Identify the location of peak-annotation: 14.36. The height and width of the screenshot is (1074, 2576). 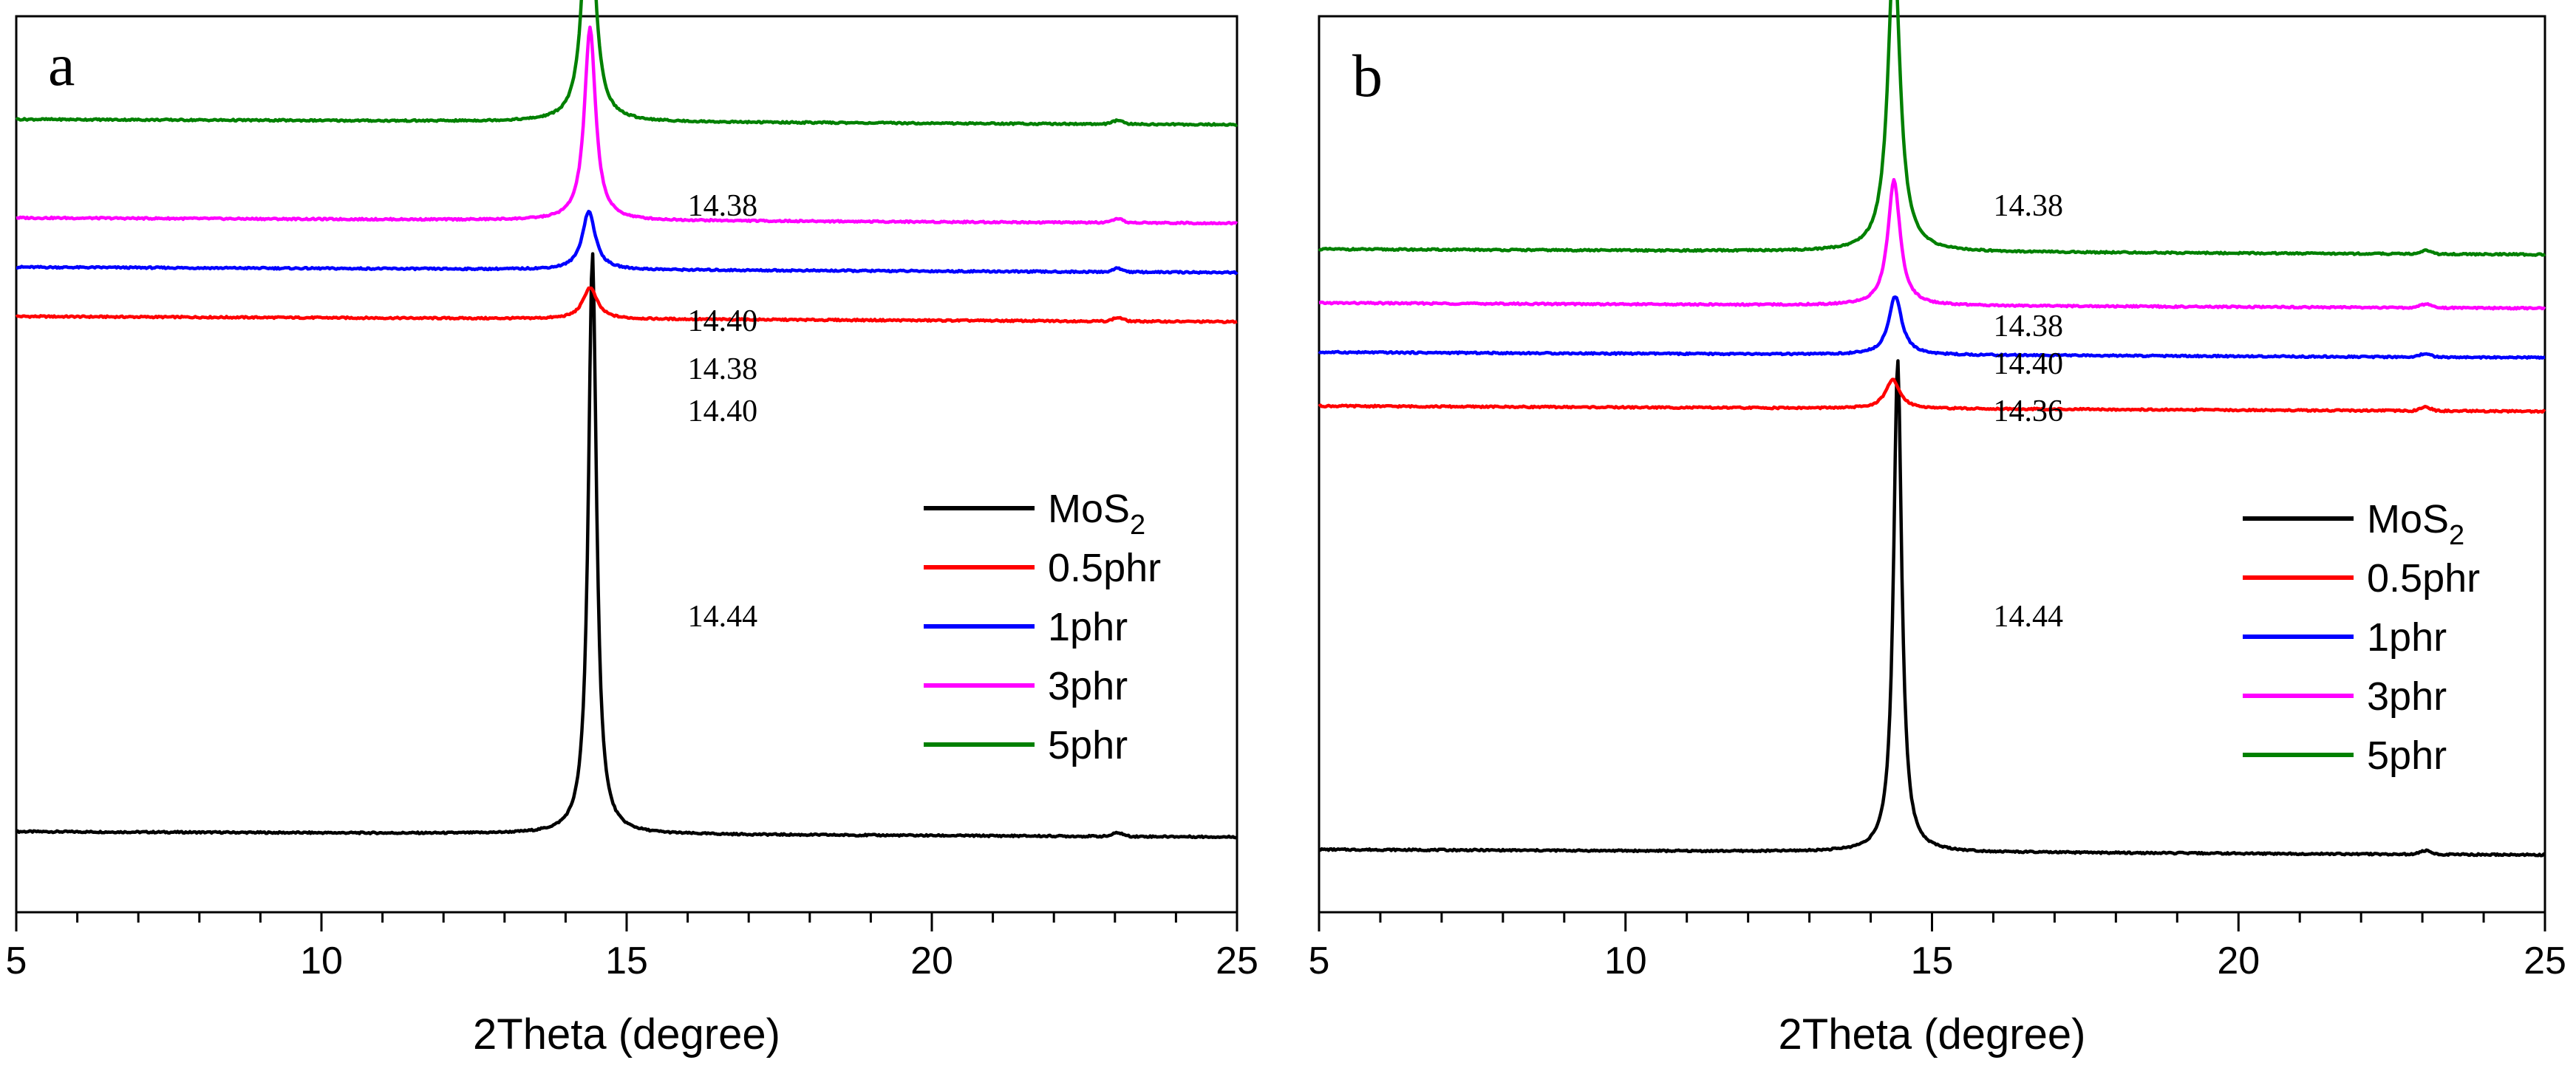
(2028, 411).